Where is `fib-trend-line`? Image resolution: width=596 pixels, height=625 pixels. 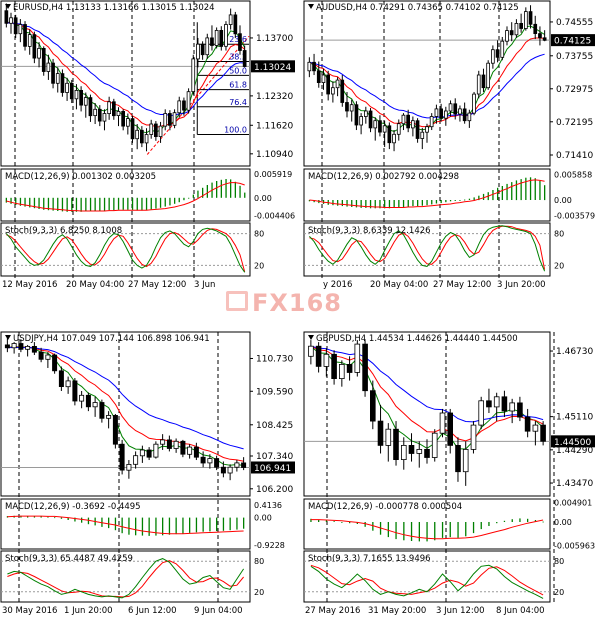
fib-trend-line is located at coordinates (198, 95).